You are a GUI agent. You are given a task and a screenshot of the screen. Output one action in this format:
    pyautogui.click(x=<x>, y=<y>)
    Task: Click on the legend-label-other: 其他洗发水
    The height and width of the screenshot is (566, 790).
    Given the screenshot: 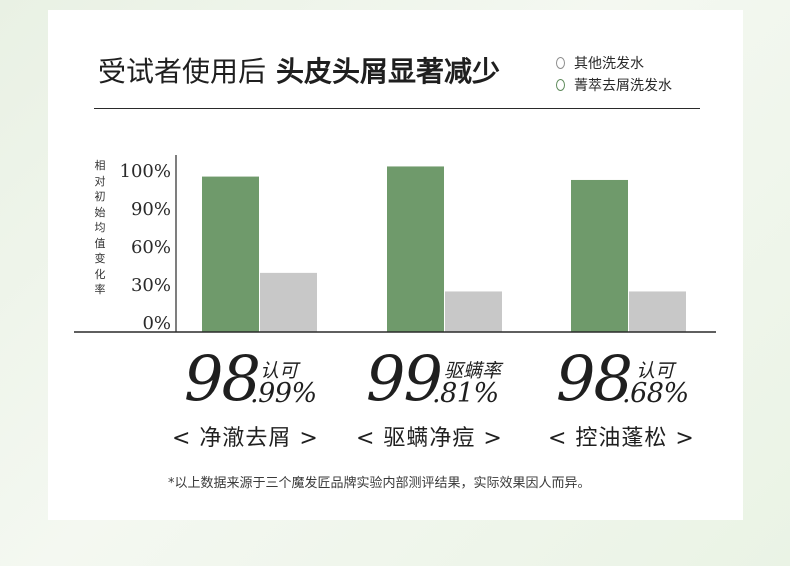 What is the action you would take?
    pyautogui.click(x=609, y=64)
    